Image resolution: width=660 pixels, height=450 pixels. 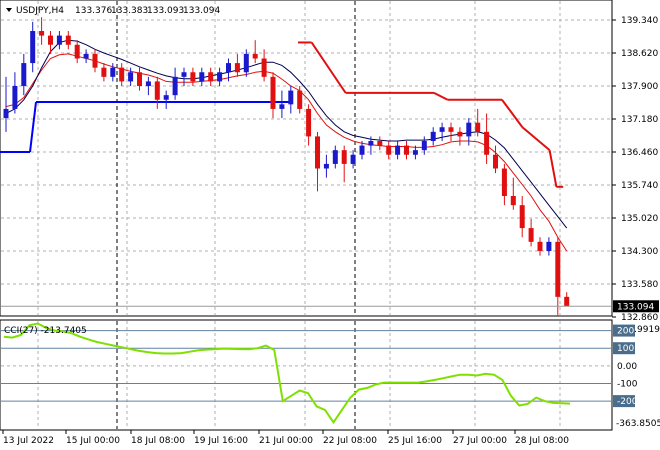 I want to click on time-tick-label: 13 Jul 2022, so click(x=28, y=441).